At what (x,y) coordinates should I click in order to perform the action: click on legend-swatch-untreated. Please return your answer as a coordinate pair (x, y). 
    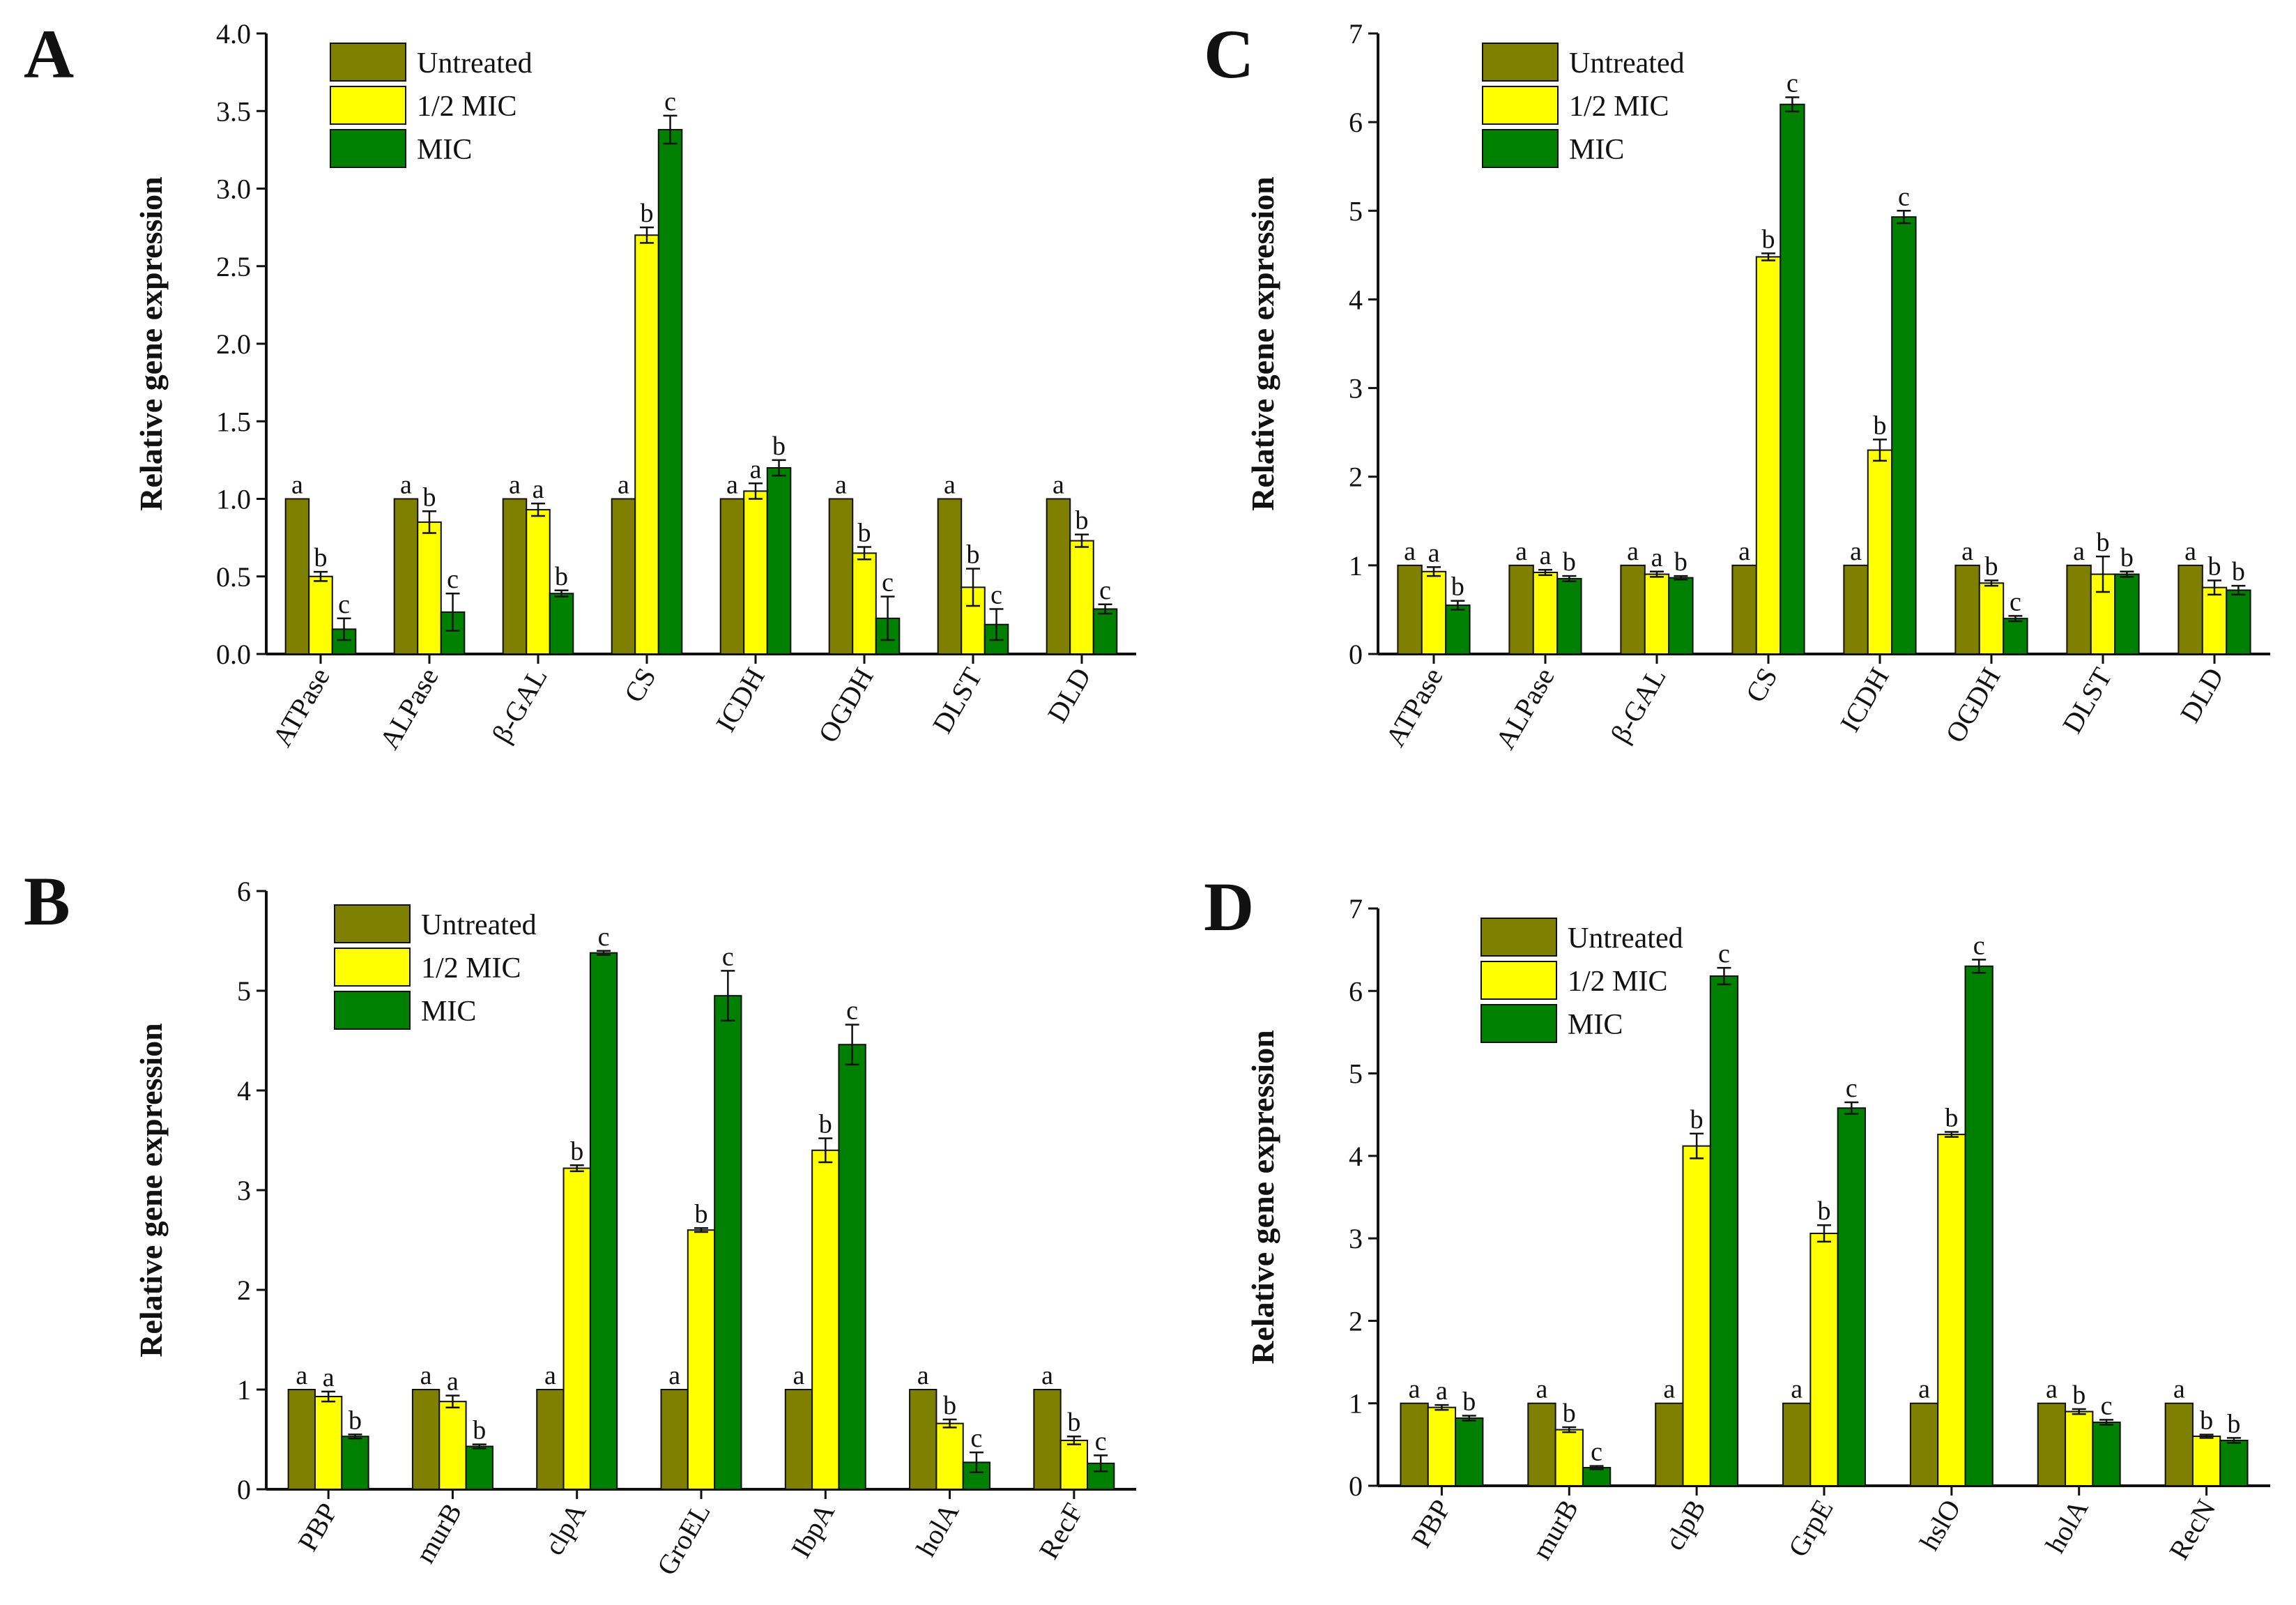
    Looking at the image, I should click on (1519, 938).